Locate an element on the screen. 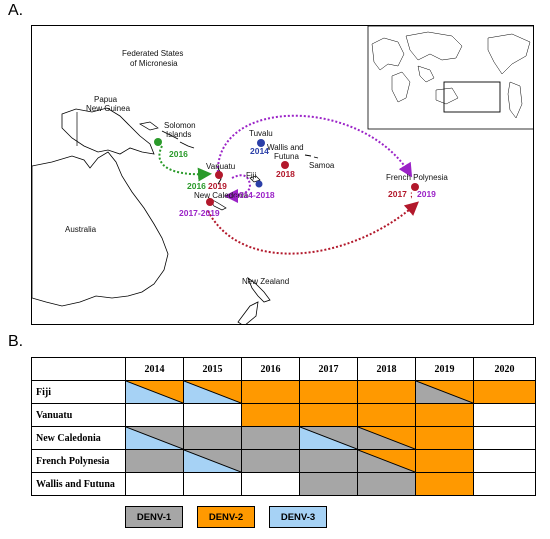 This screenshot has width=550, height=539. newzealand-label: New Zealand is located at coordinates (265, 281).